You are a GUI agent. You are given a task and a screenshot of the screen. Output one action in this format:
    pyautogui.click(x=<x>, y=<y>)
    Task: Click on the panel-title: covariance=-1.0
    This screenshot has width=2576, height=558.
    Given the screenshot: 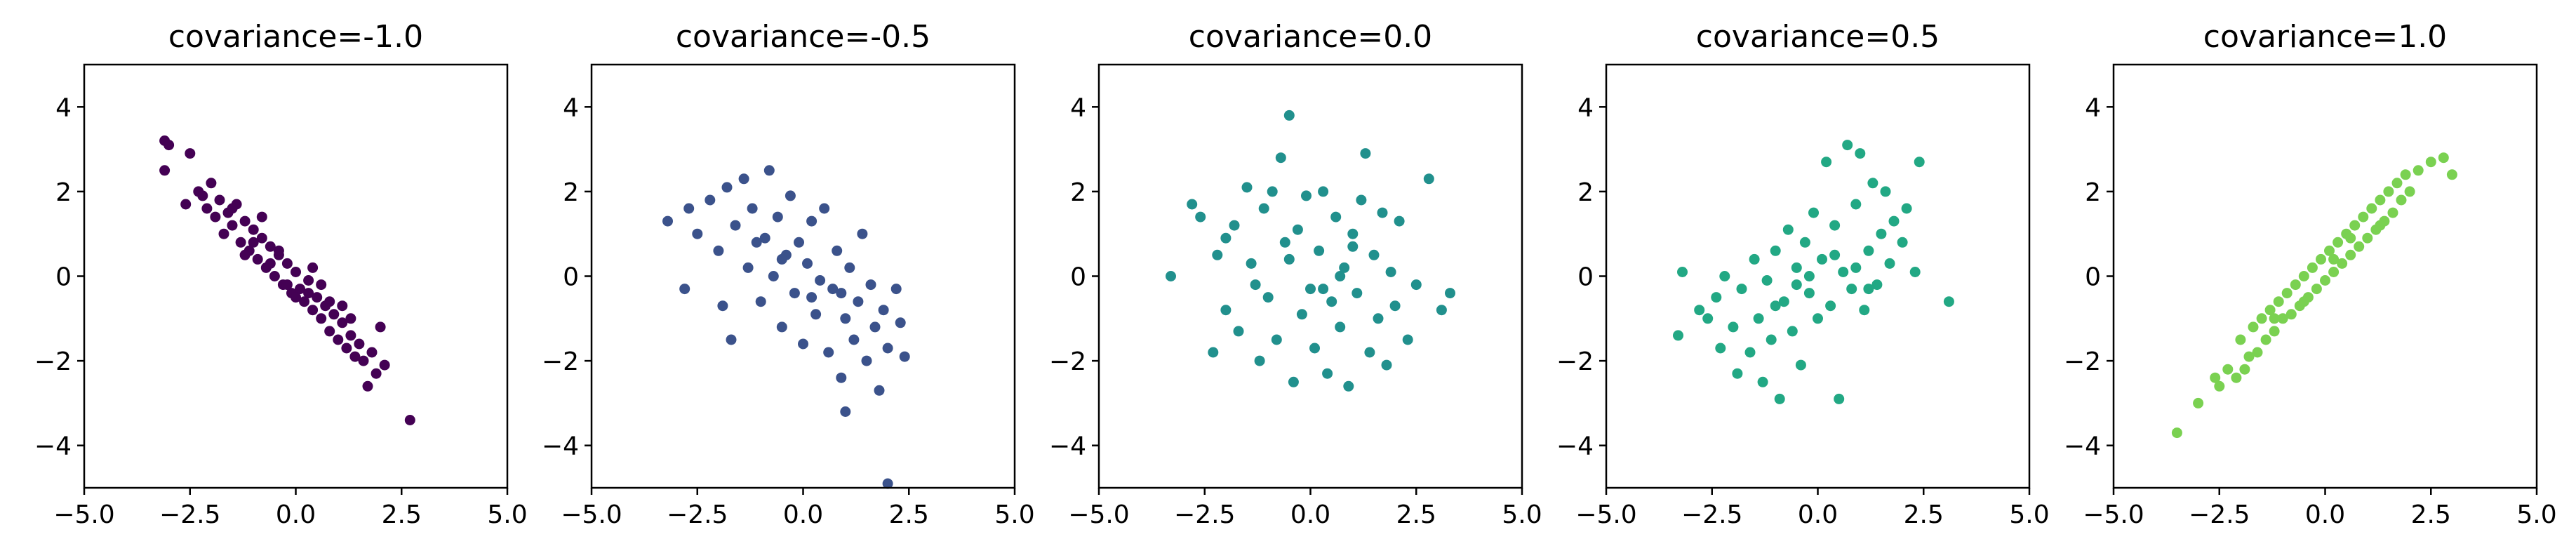 What is the action you would take?
    pyautogui.click(x=295, y=37)
    